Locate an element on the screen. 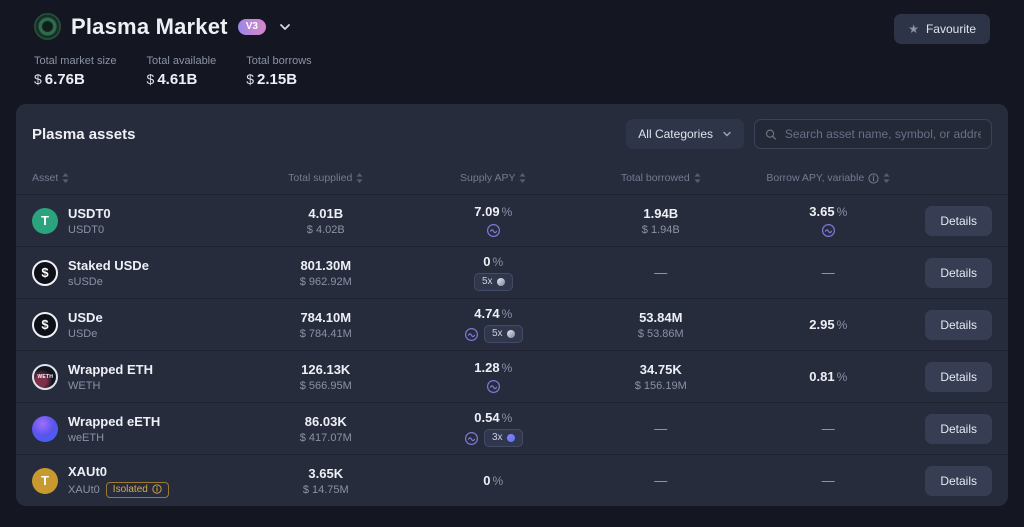 The width and height of the screenshot is (1024, 527). multiplier-value: 3x is located at coordinates (497, 437).